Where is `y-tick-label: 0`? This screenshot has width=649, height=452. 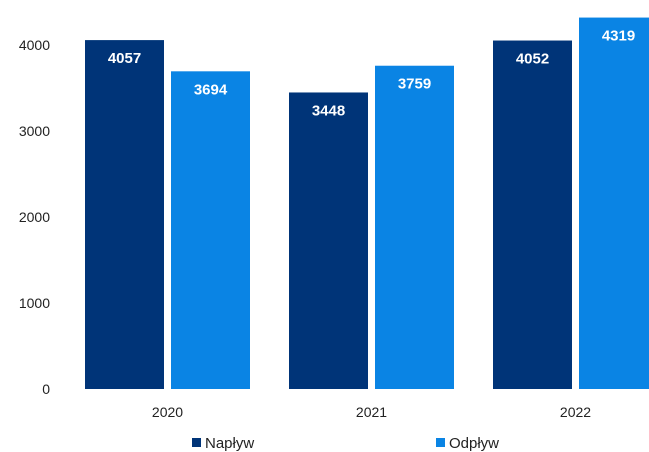 y-tick-label: 0 is located at coordinates (46, 389).